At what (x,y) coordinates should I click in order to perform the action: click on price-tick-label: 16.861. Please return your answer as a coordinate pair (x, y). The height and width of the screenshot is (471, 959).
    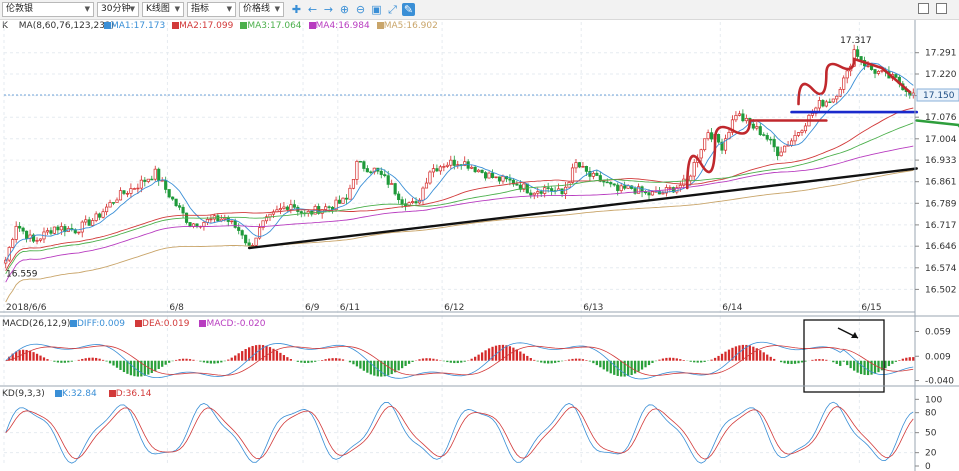
    Looking at the image, I should click on (941, 183).